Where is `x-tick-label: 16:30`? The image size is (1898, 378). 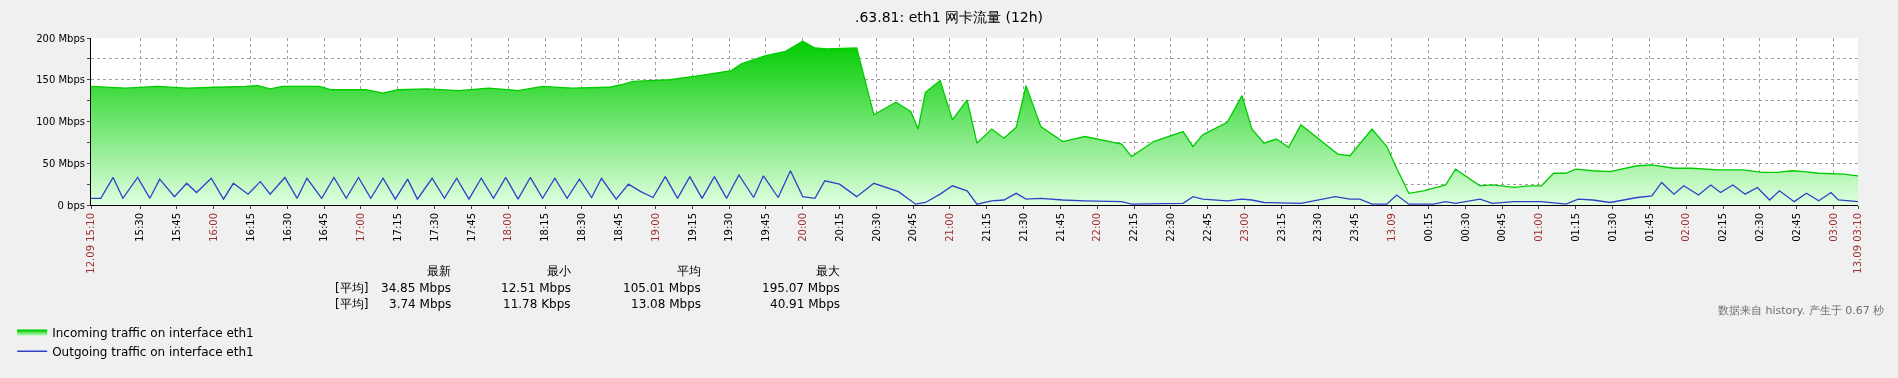 x-tick-label: 16:30 is located at coordinates (287, 227).